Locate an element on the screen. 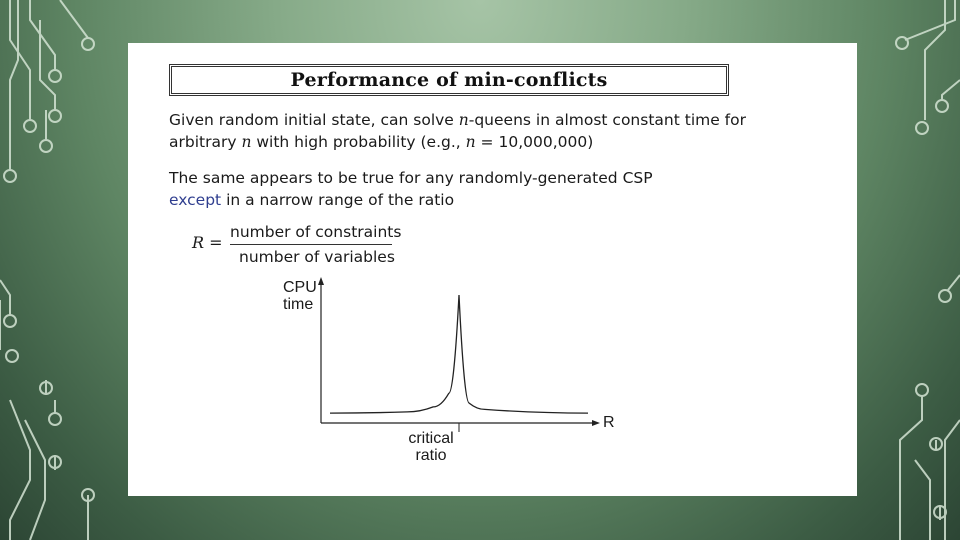  annotation-line: ratio is located at coordinates (431, 455).